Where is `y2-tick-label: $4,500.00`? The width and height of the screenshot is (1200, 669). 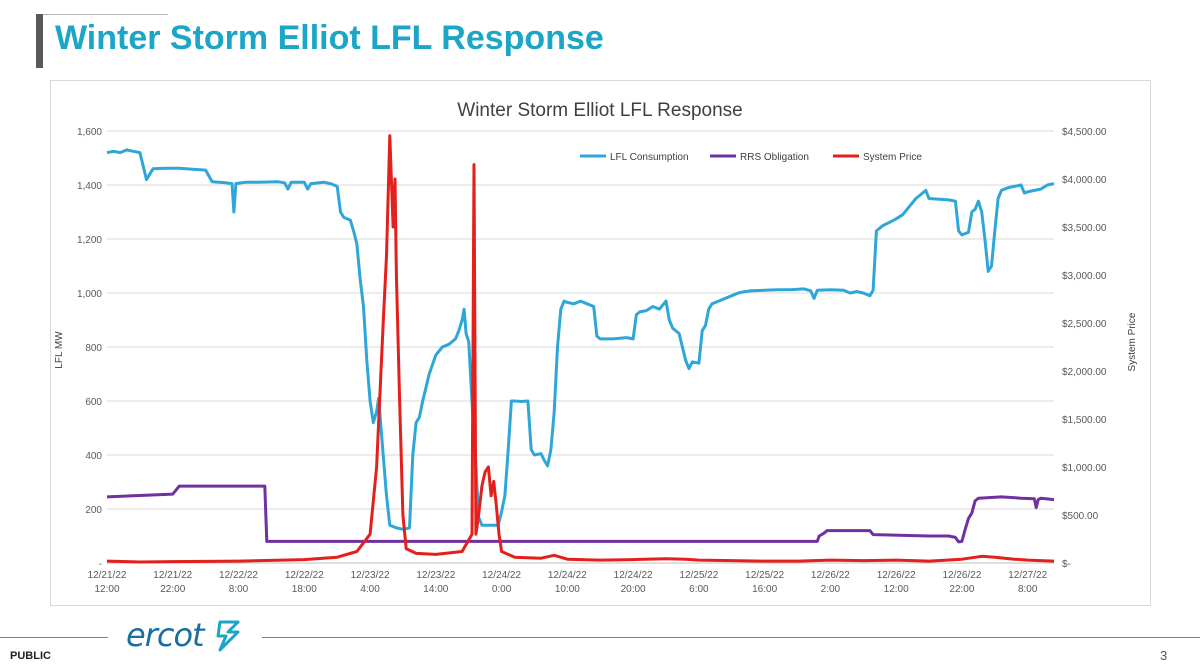
y2-tick-label: $4,500.00 is located at coordinates (1084, 132).